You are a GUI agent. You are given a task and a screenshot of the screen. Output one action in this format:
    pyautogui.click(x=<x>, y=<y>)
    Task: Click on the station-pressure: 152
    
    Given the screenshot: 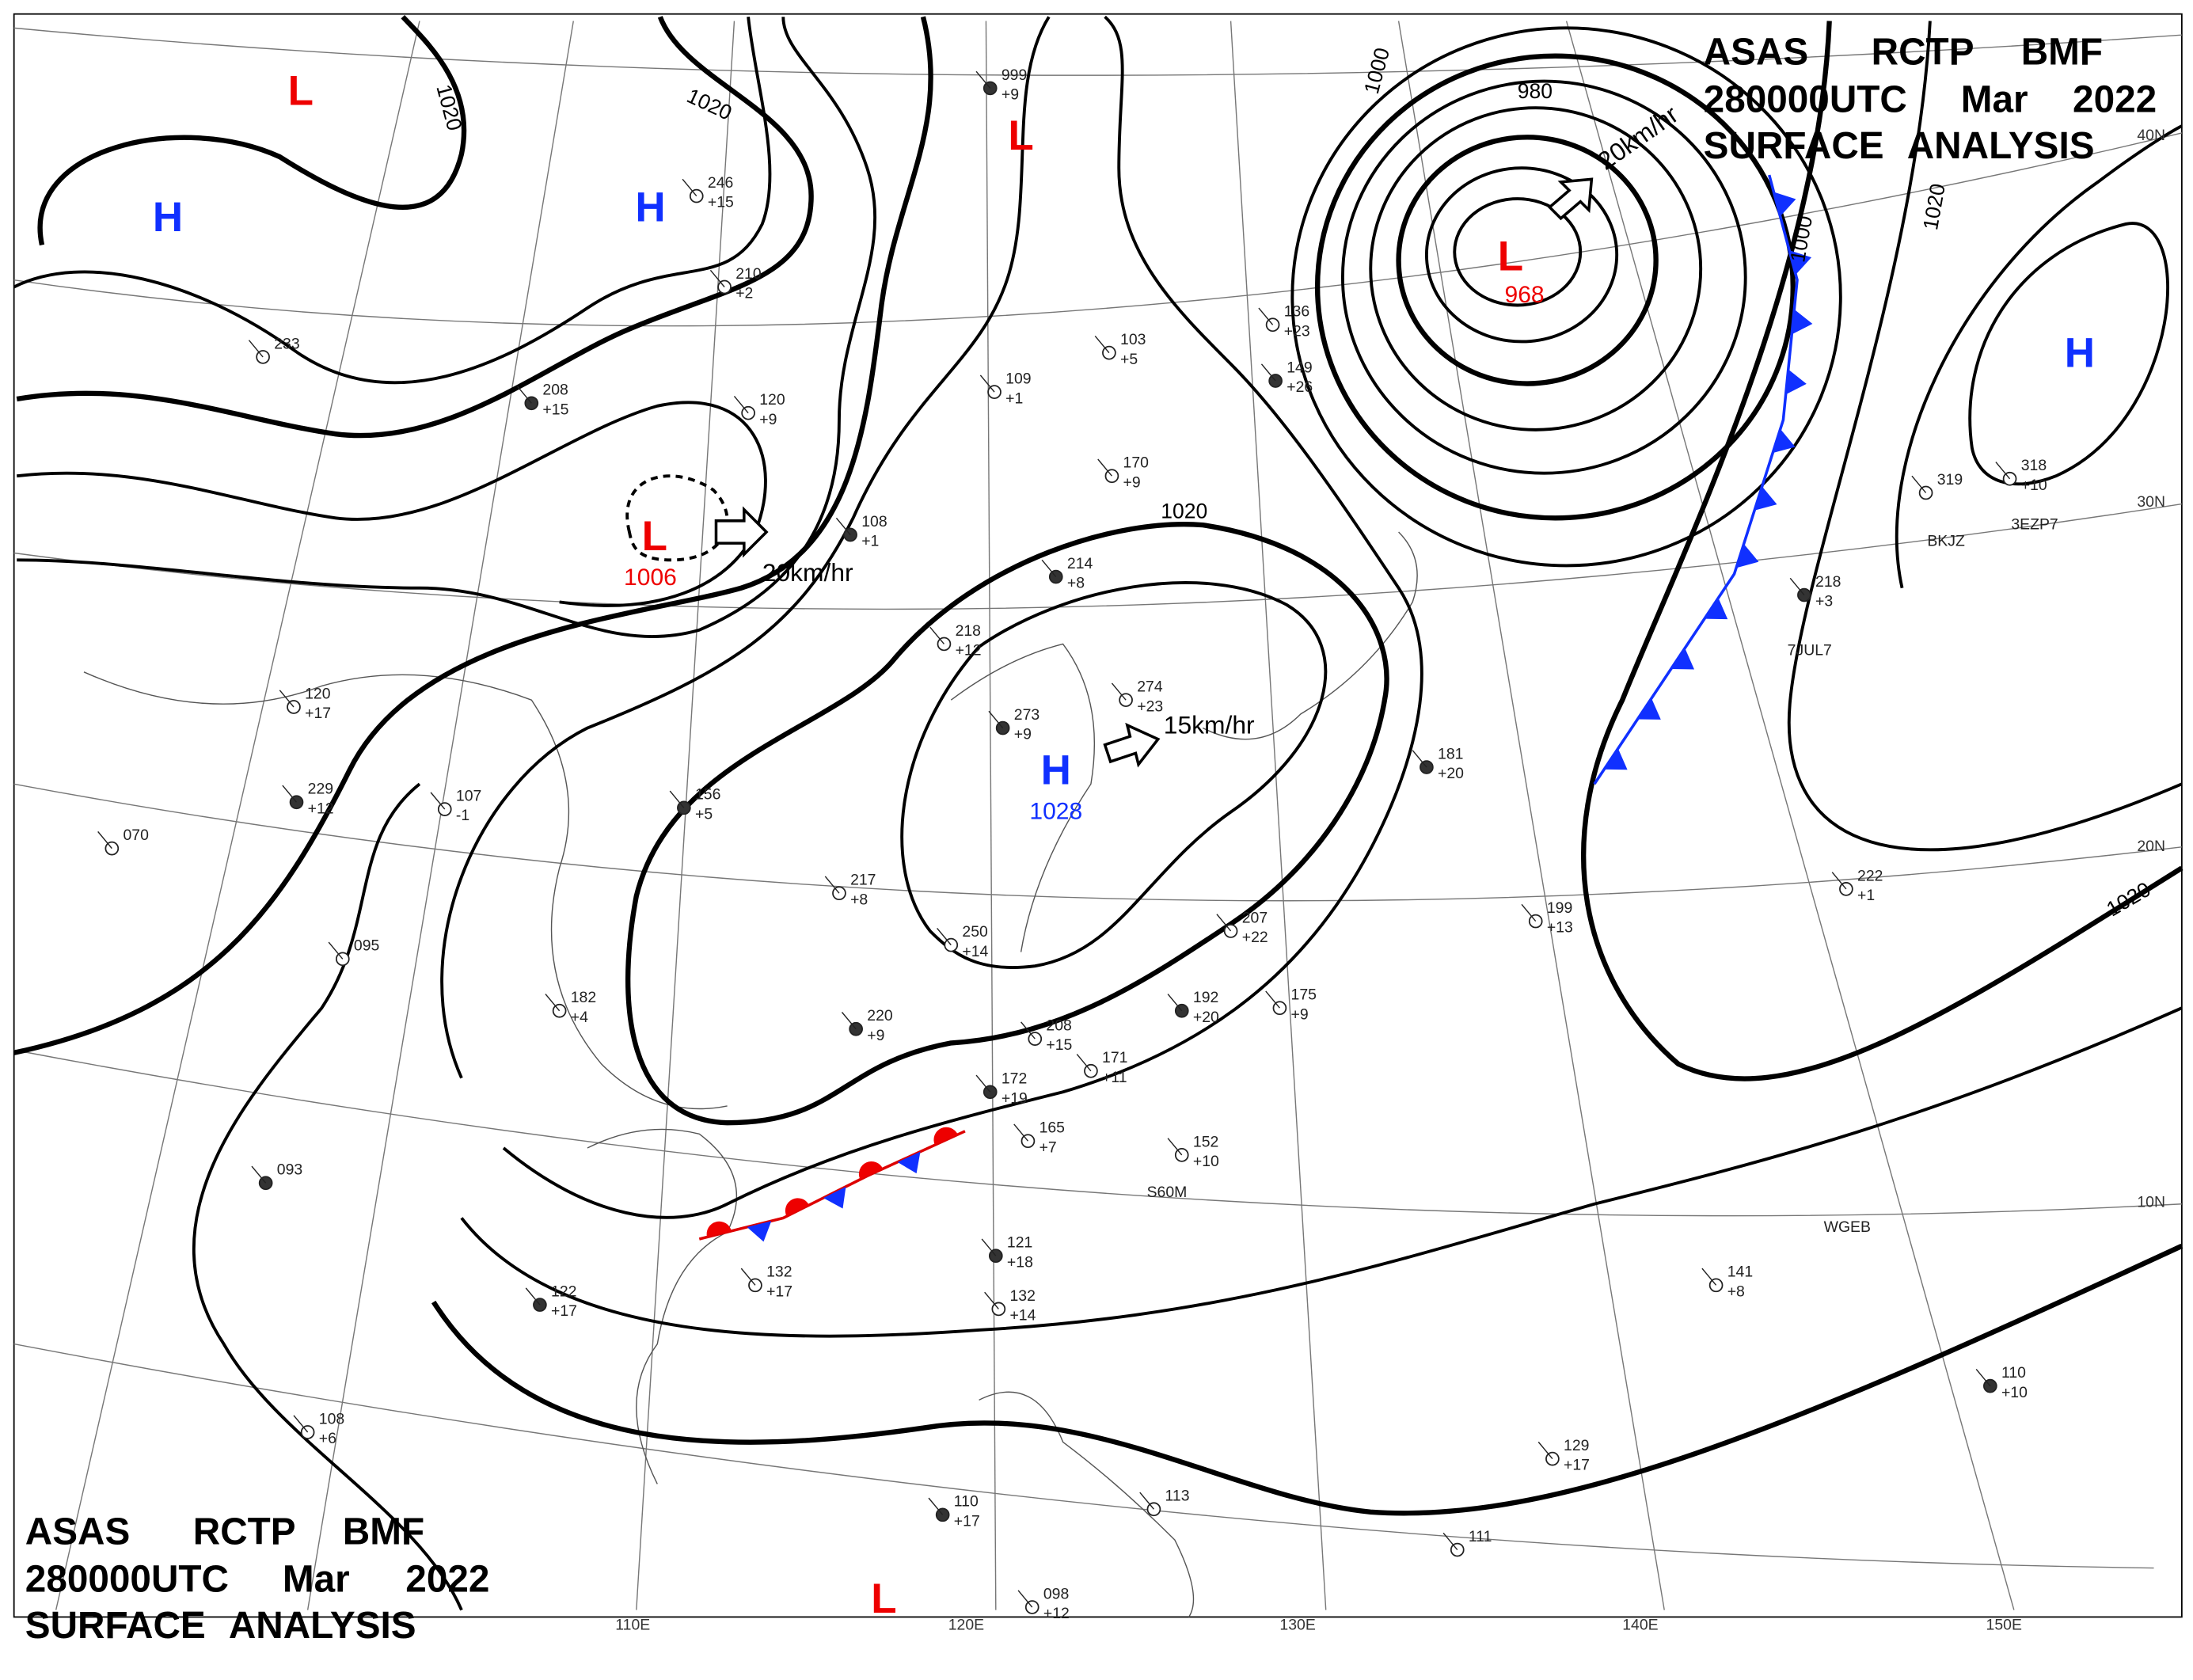 What is the action you would take?
    pyautogui.click(x=1205, y=1141)
    